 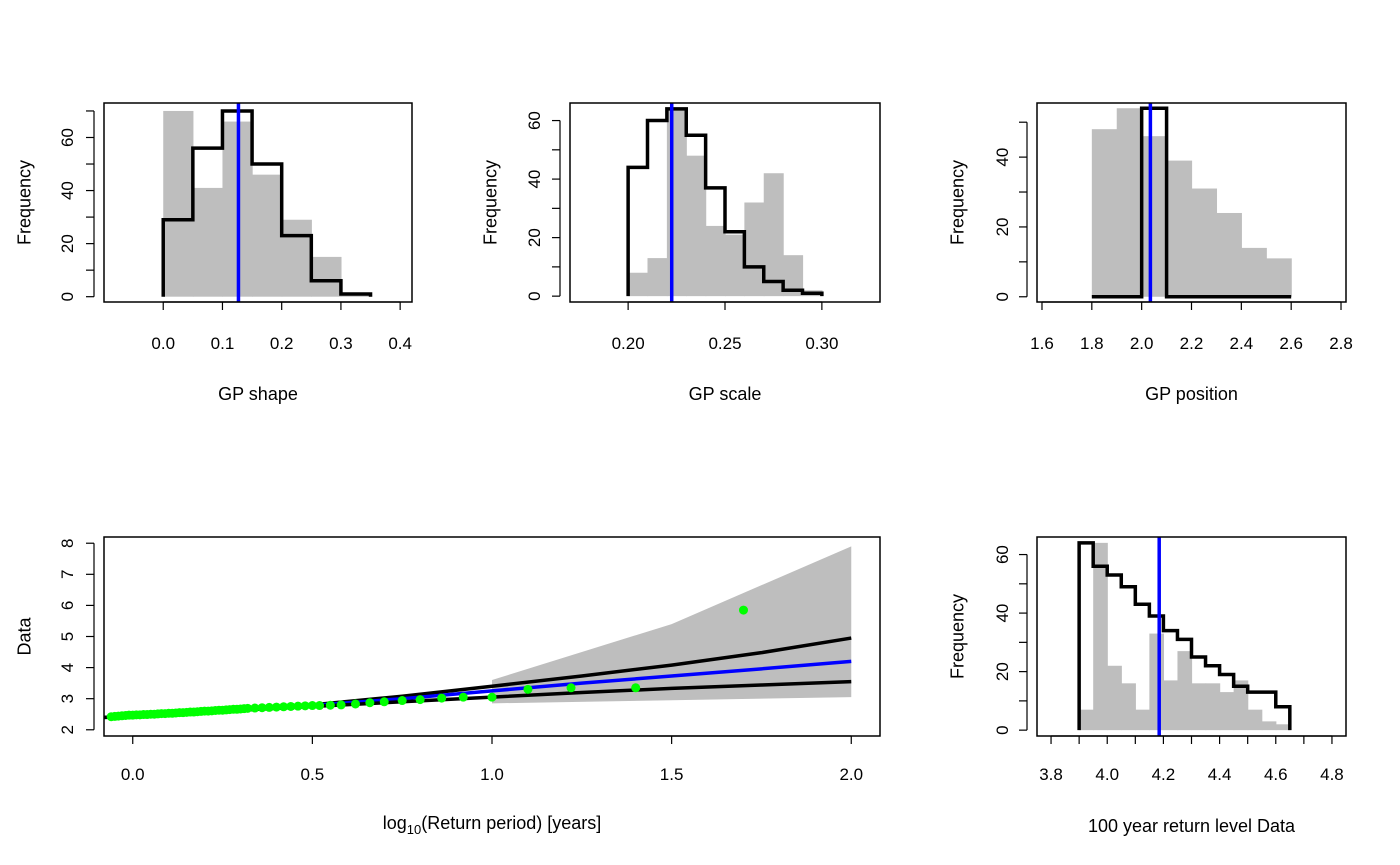 I want to click on x-tick-label: 4.2, so click(x=1164, y=774).